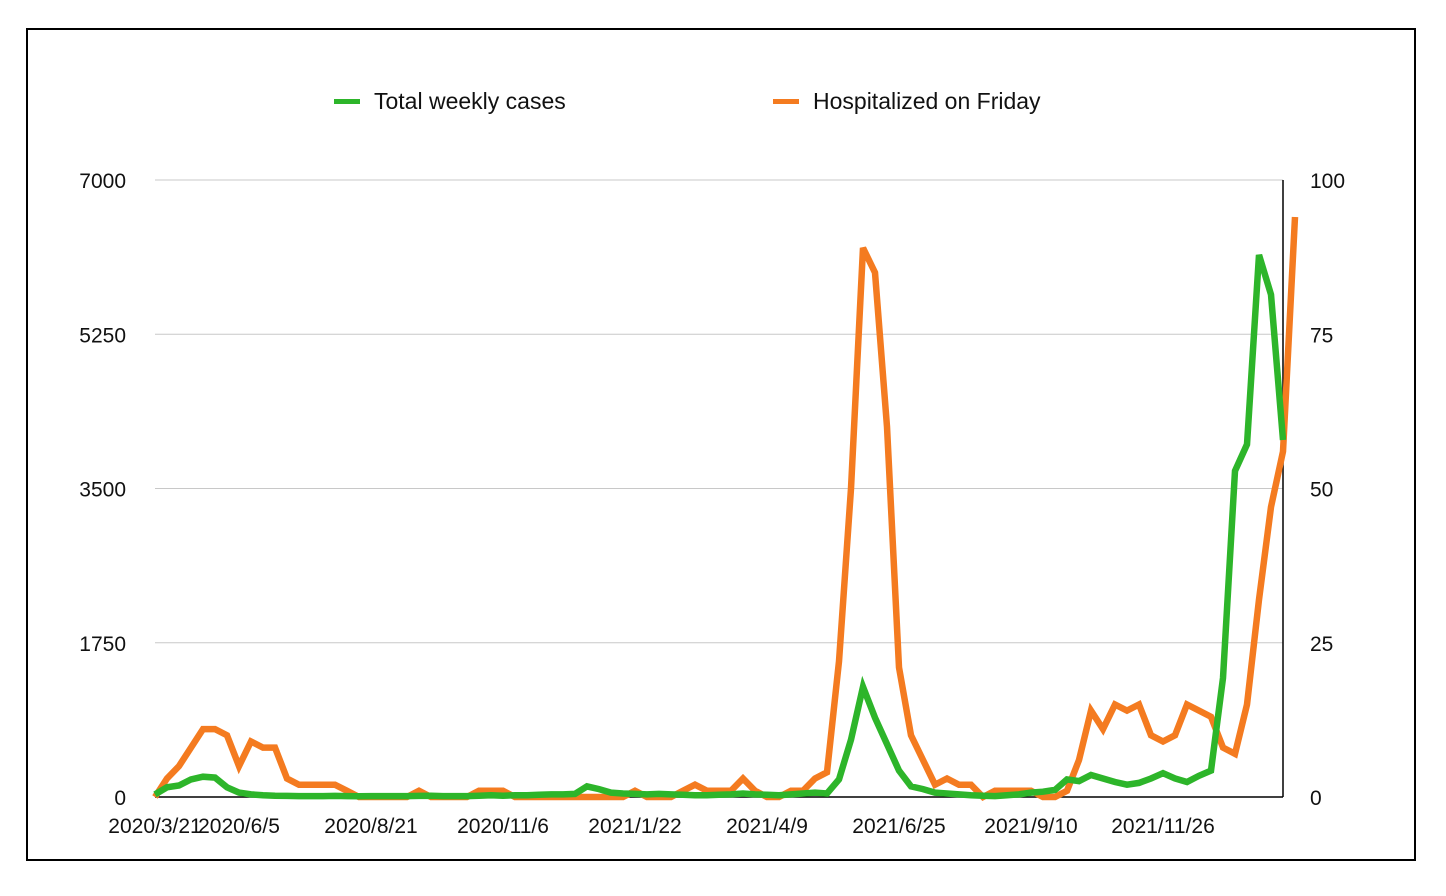 The height and width of the screenshot is (896, 1446). What do you see at coordinates (1030, 826) in the screenshot?
I see `x-tick-label: 2021/9/10` at bounding box center [1030, 826].